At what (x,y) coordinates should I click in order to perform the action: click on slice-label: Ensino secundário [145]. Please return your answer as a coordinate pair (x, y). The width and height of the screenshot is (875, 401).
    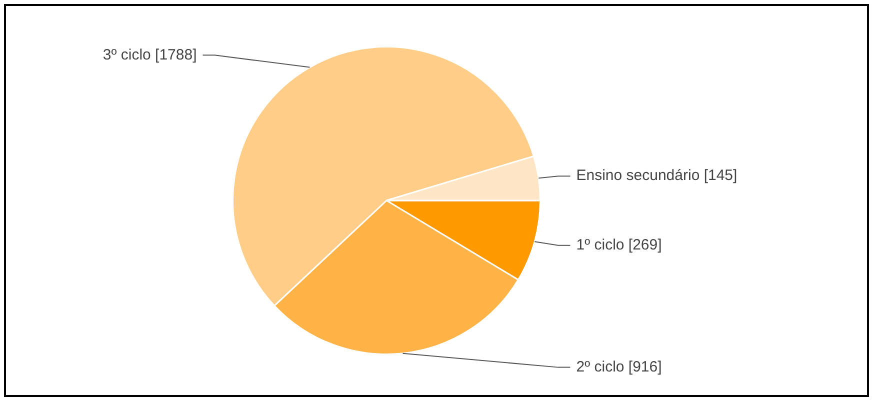
    Looking at the image, I should click on (657, 175).